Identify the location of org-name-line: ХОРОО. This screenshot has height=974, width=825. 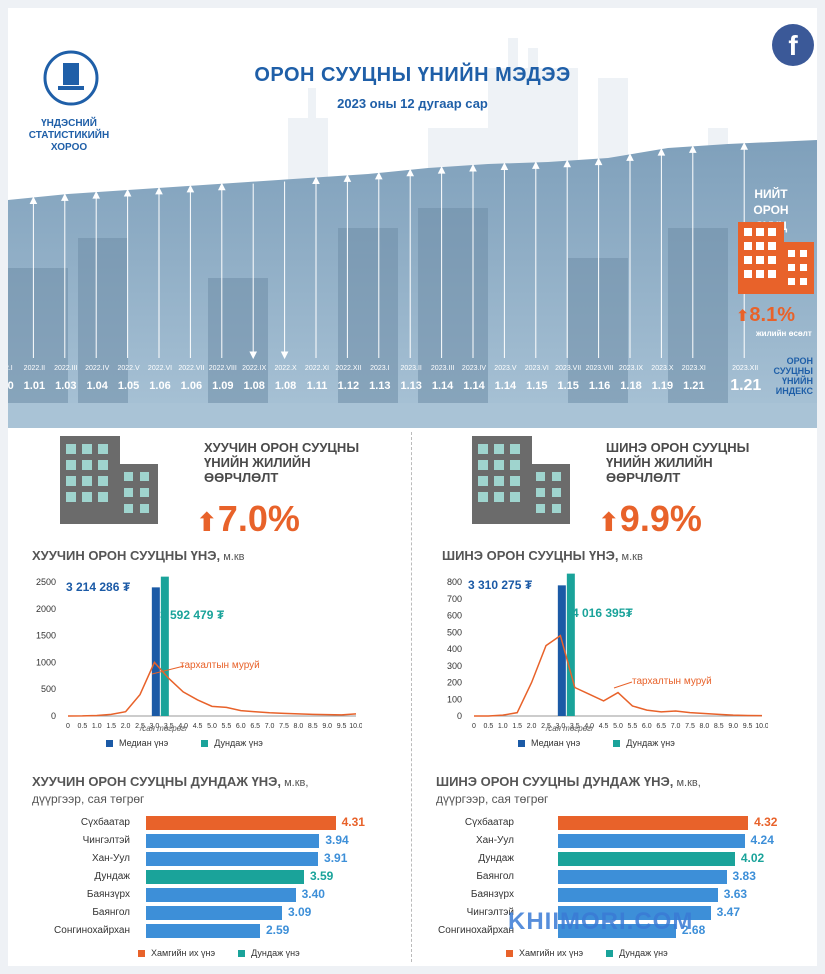
(69, 147).